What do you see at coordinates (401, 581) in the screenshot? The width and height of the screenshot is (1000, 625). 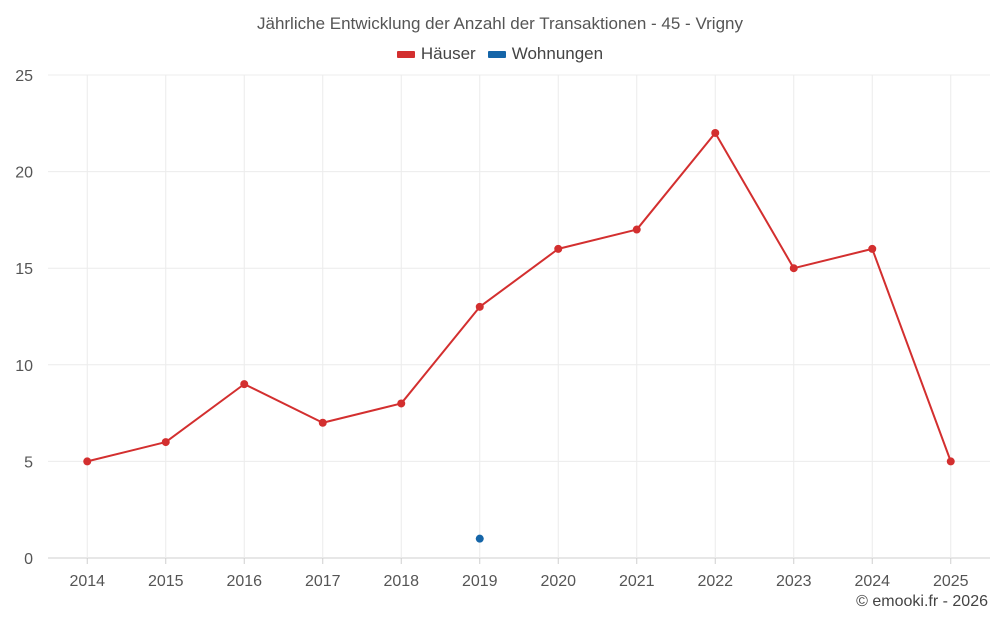 I see `x-tick-label: 2018` at bounding box center [401, 581].